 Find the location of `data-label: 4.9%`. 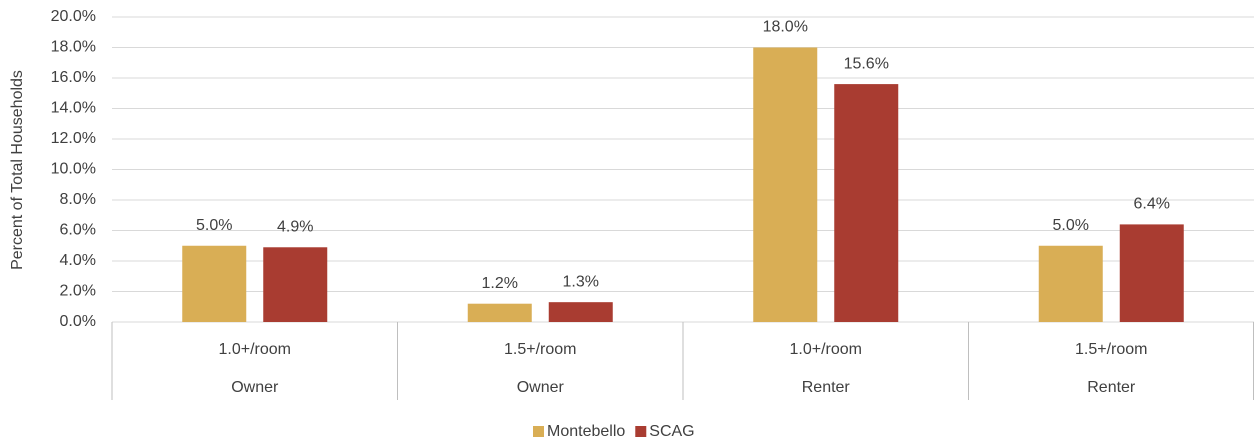

data-label: 4.9% is located at coordinates (295, 226).